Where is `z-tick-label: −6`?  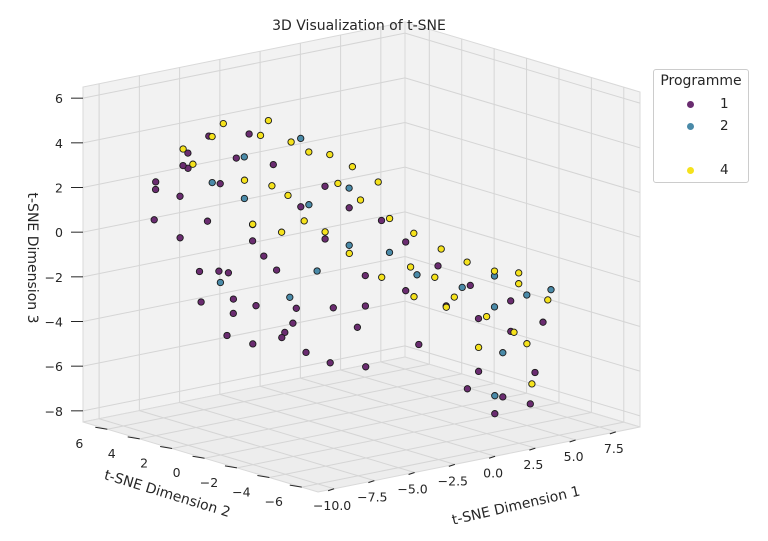
z-tick-label: −6 is located at coordinates (54, 366).